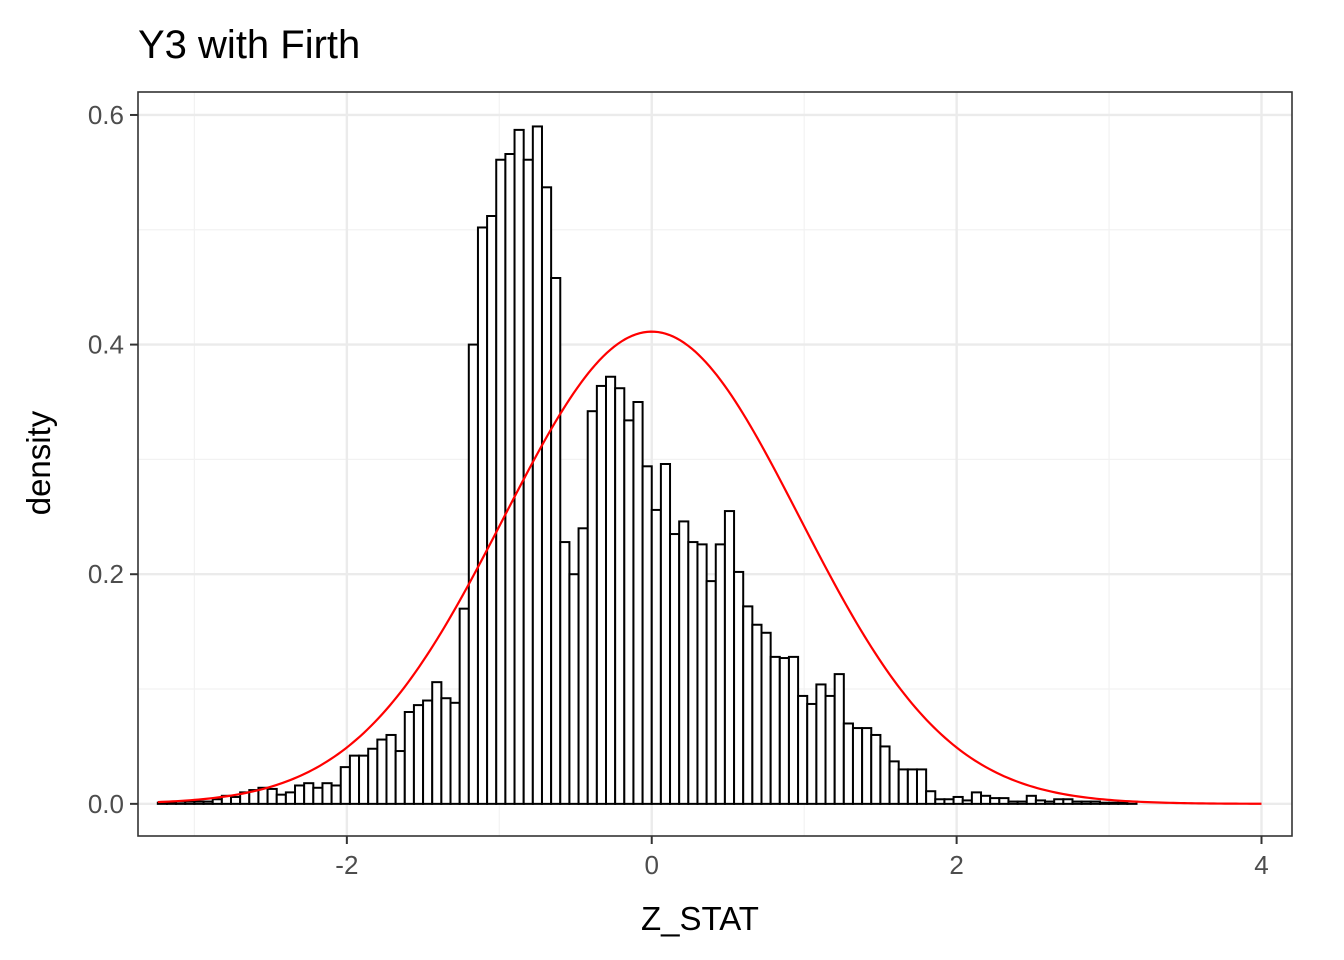 This screenshot has width=1344, height=960. I want to click on x-axis-ticks: -2 0 2 4, so click(802, 858).